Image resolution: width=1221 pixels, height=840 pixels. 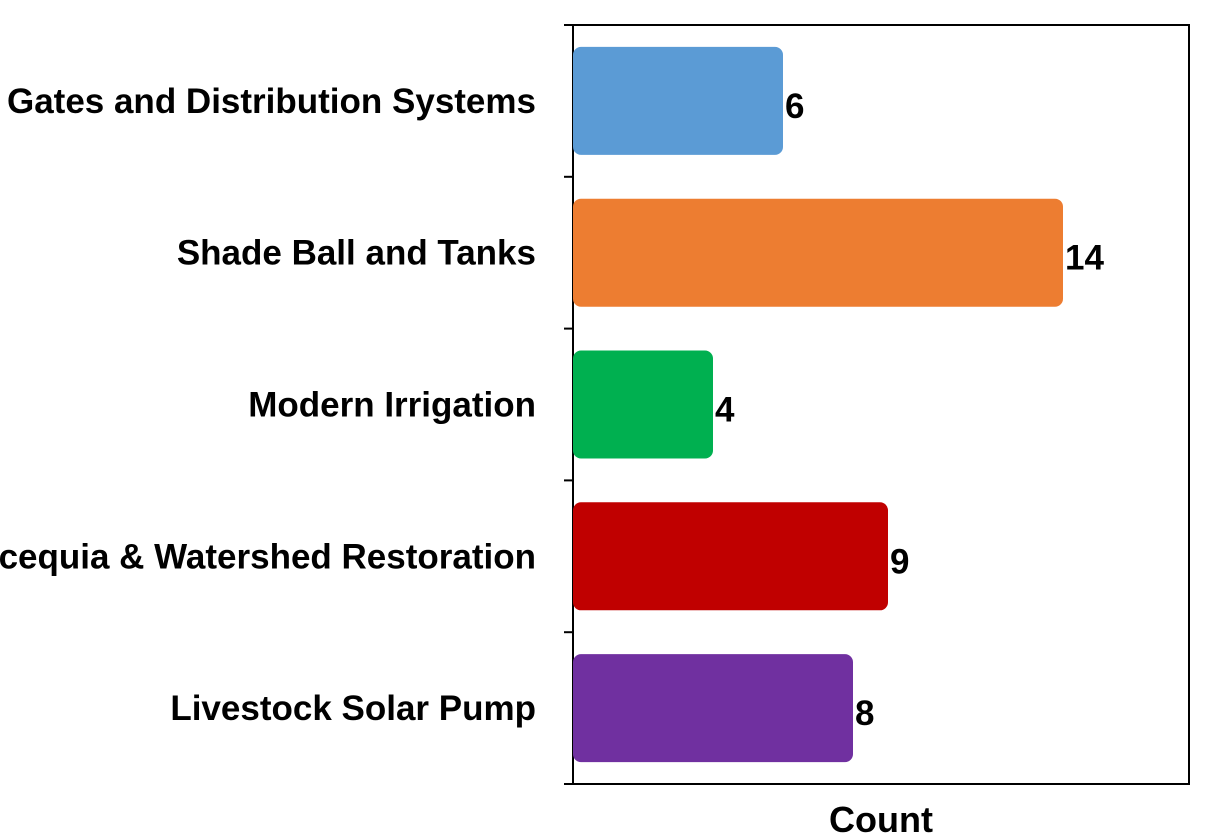 What do you see at coordinates (864, 713) in the screenshot?
I see `value-label: 8` at bounding box center [864, 713].